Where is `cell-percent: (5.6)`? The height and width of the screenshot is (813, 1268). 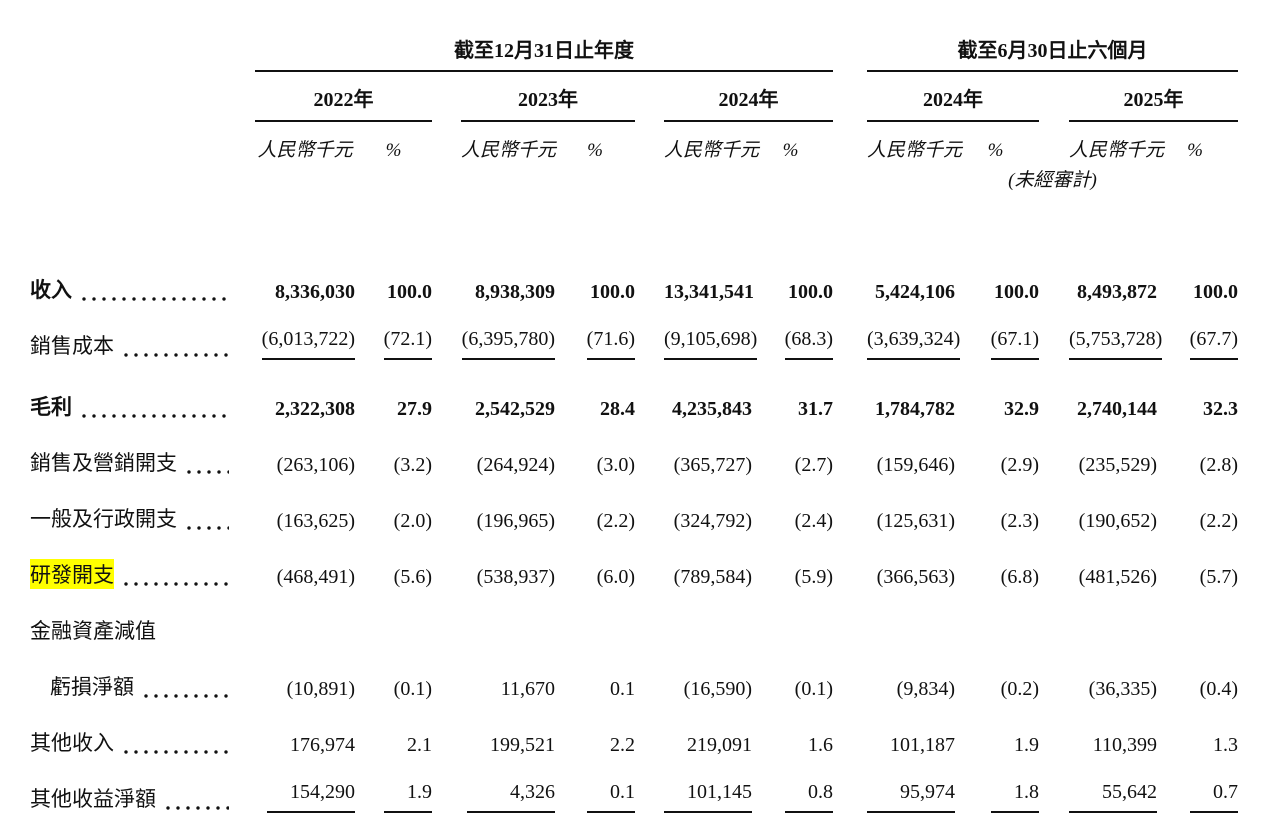 cell-percent: (5.6) is located at coordinates (412, 577).